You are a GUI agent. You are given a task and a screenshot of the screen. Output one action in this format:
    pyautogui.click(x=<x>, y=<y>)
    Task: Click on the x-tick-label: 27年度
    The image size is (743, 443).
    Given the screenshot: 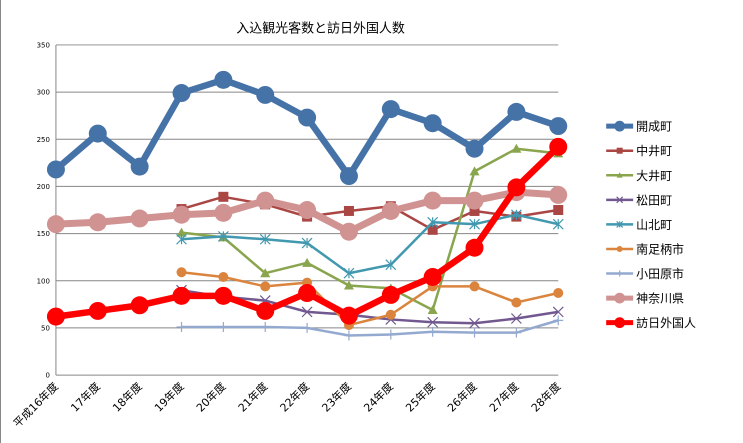 What is the action you would take?
    pyautogui.click(x=503, y=396)
    